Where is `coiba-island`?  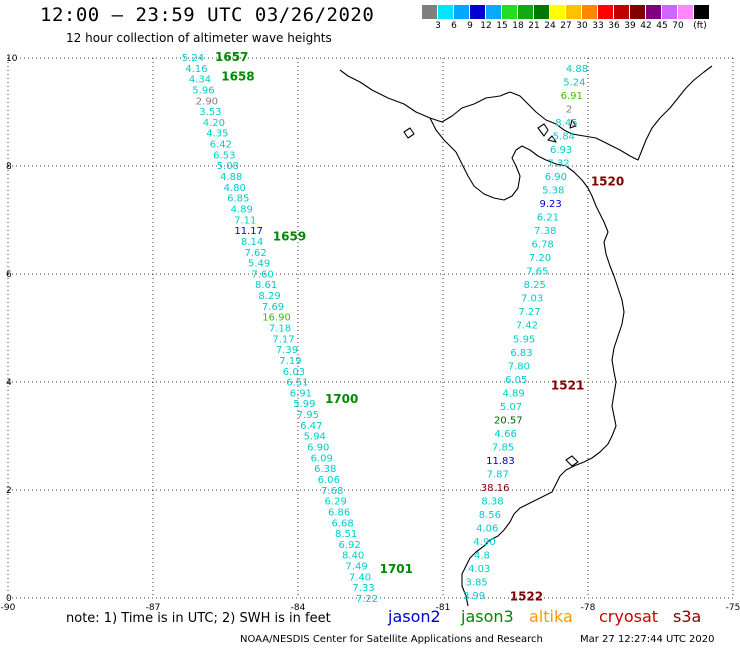
coiba-island is located at coordinates (409, 133).